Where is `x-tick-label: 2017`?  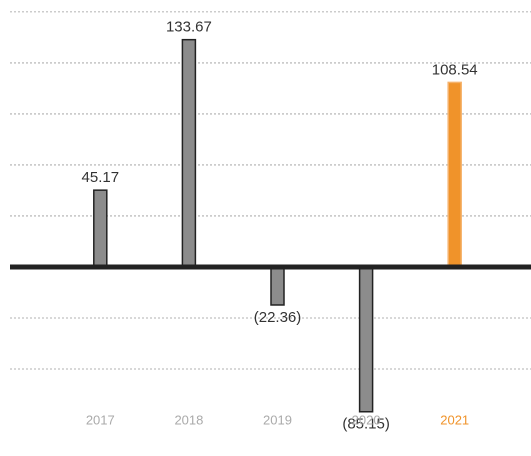
x-tick-label: 2017 is located at coordinates (100, 419).